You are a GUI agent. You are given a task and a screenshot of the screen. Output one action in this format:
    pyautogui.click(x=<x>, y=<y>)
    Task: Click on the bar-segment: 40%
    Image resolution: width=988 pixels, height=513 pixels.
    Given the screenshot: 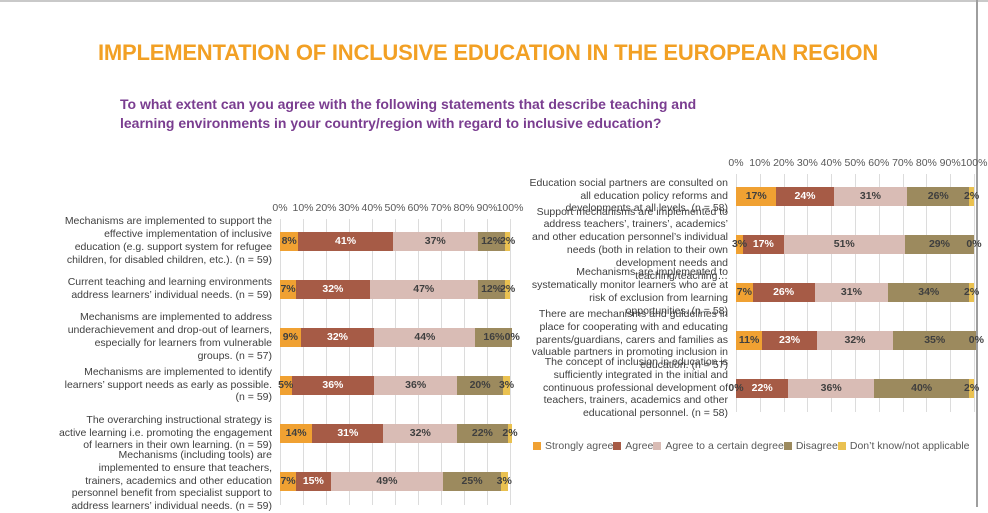 What is the action you would take?
    pyautogui.click(x=922, y=388)
    